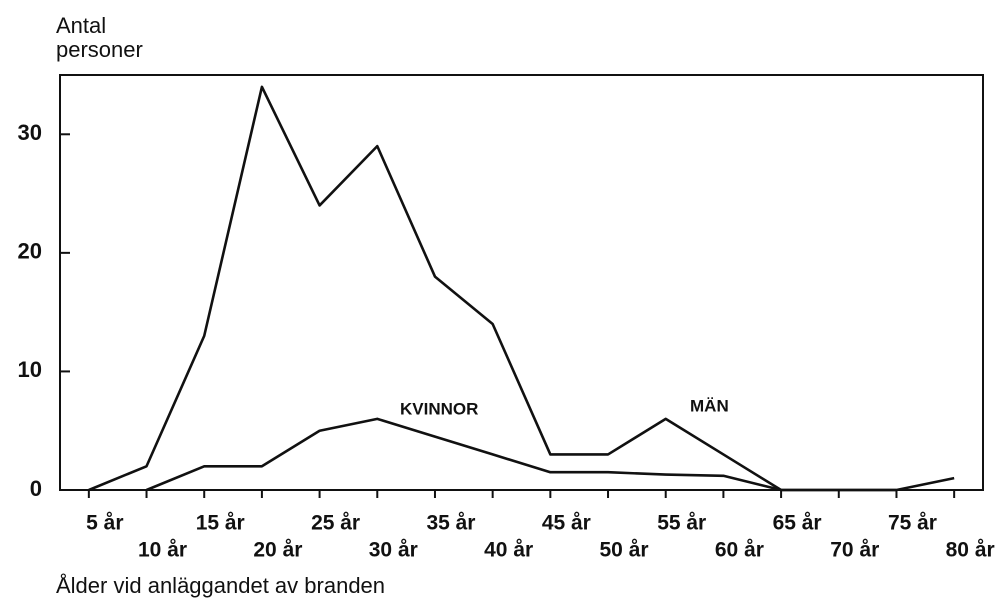 The height and width of the screenshot is (607, 999). I want to click on y-tick-label: 30, so click(30, 132).